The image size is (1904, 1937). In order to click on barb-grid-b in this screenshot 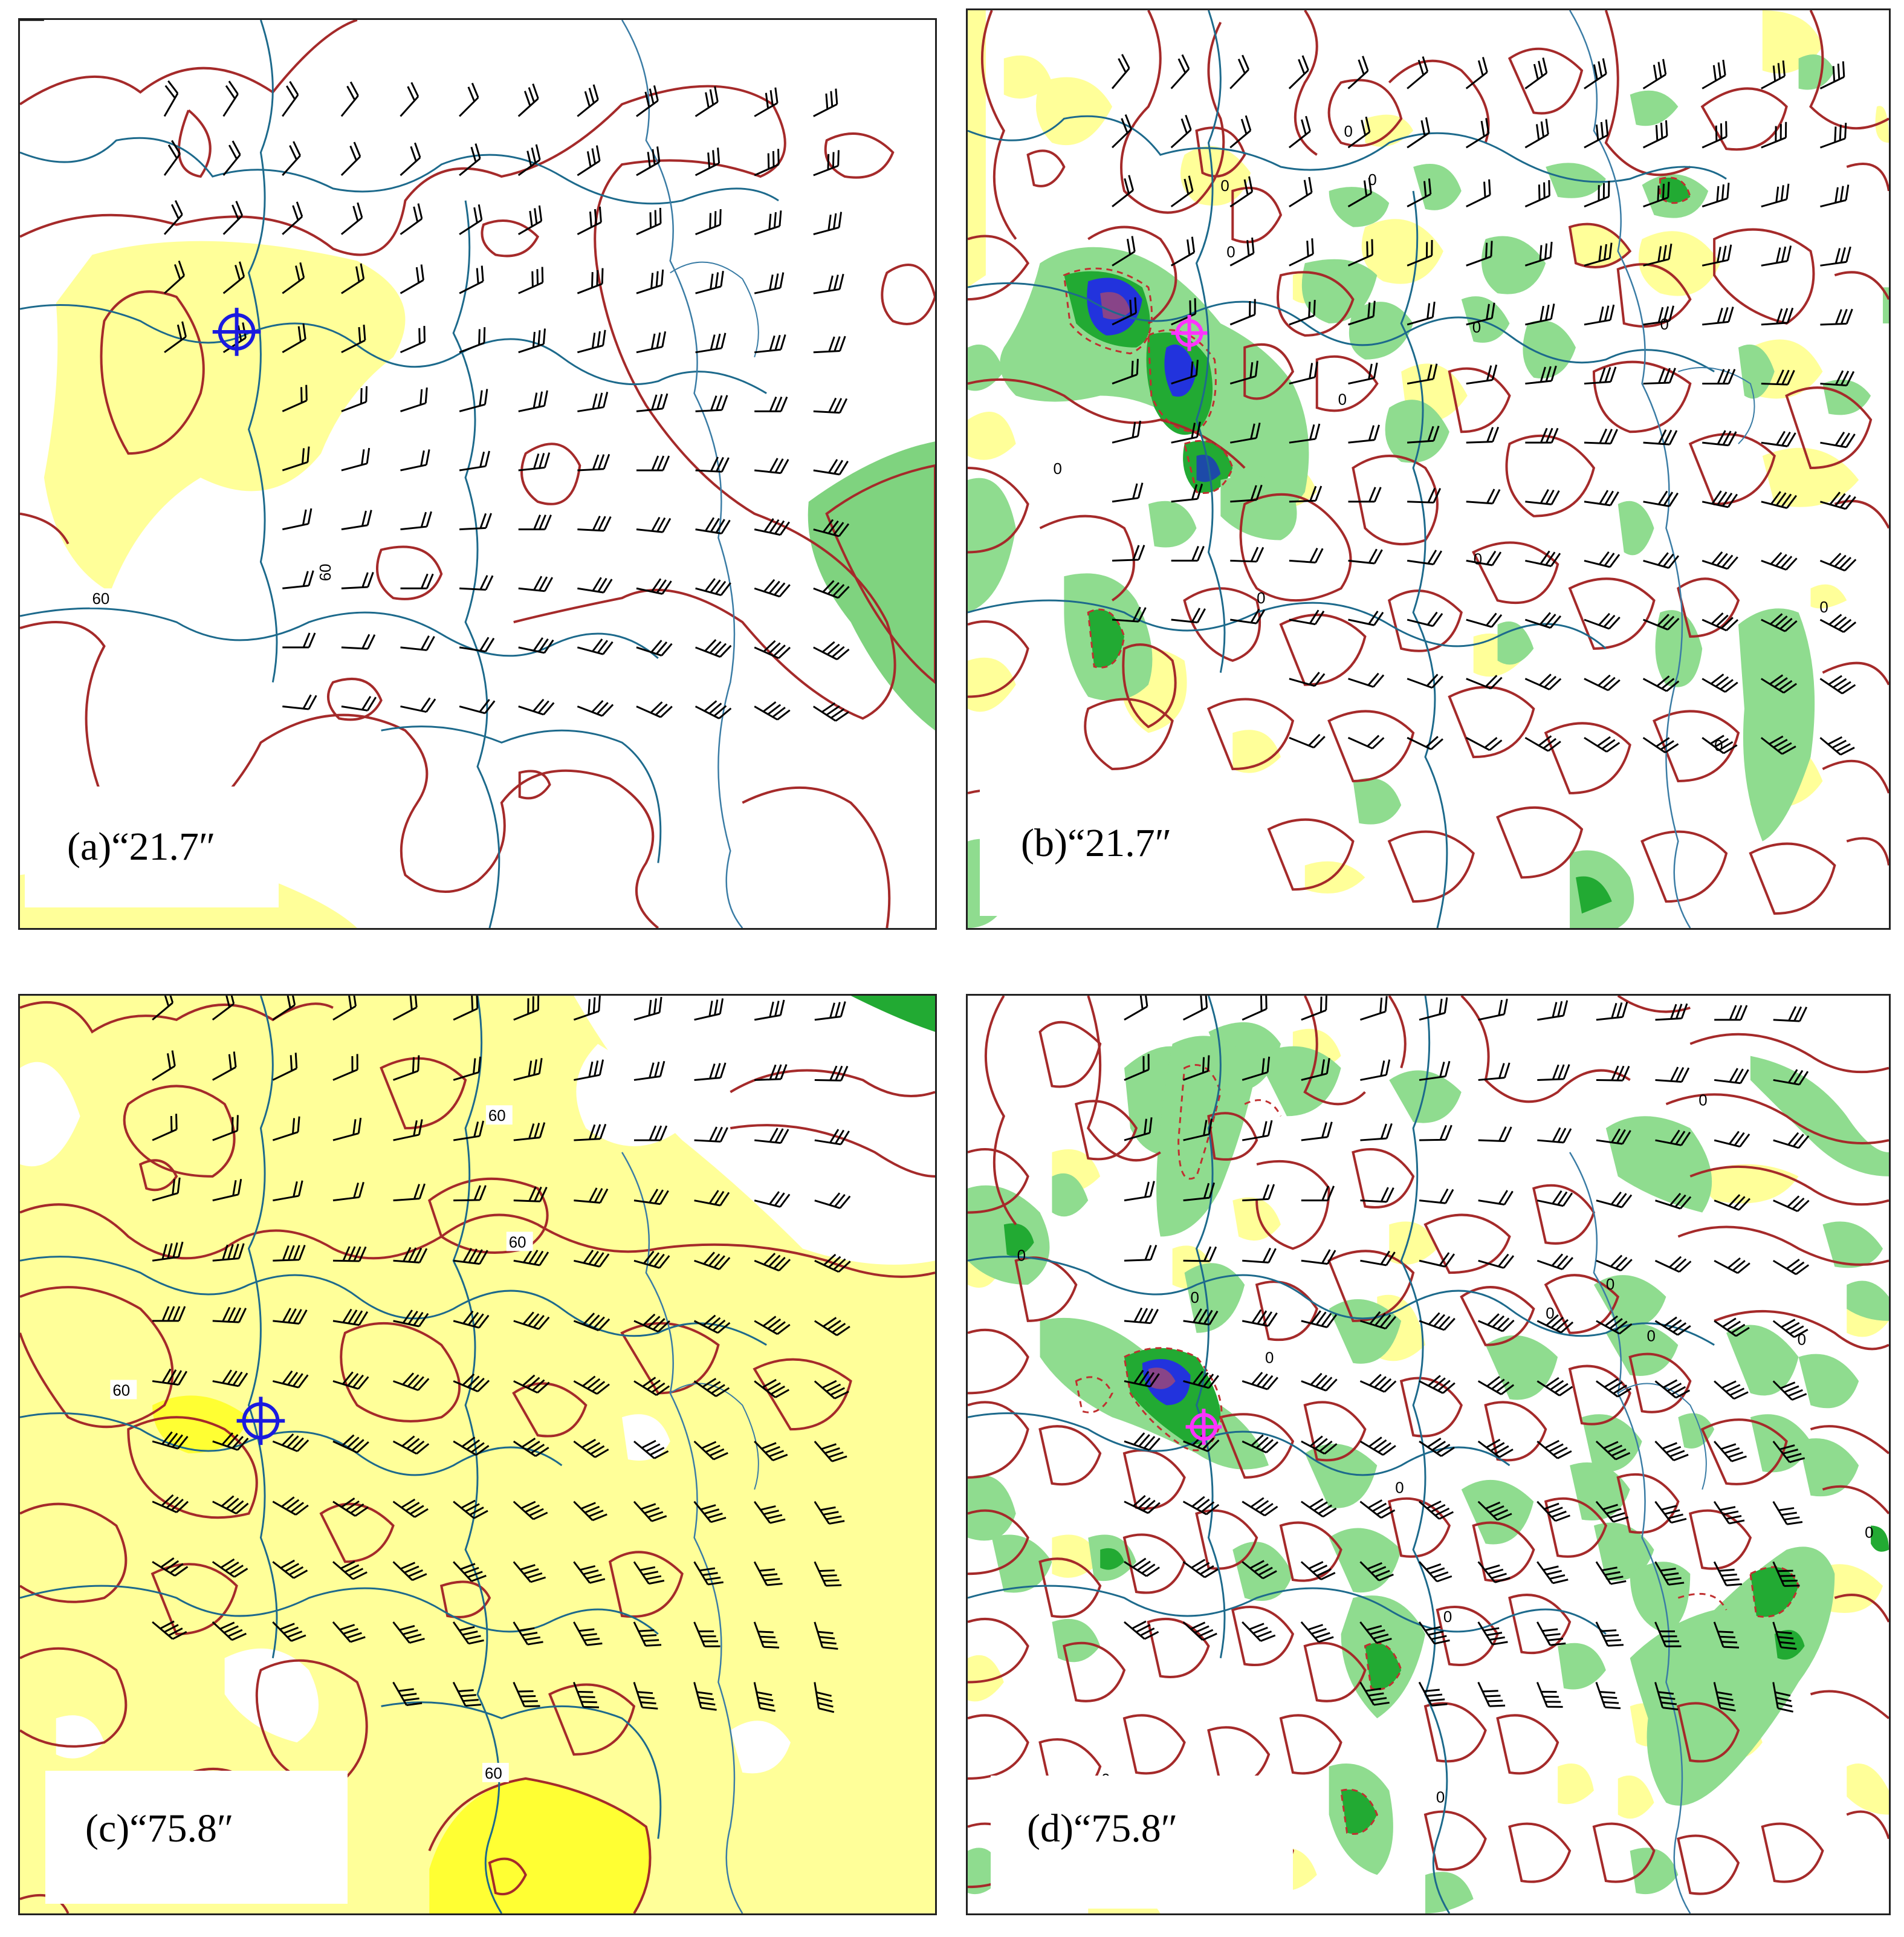, I will do `click(1484, 405)`.